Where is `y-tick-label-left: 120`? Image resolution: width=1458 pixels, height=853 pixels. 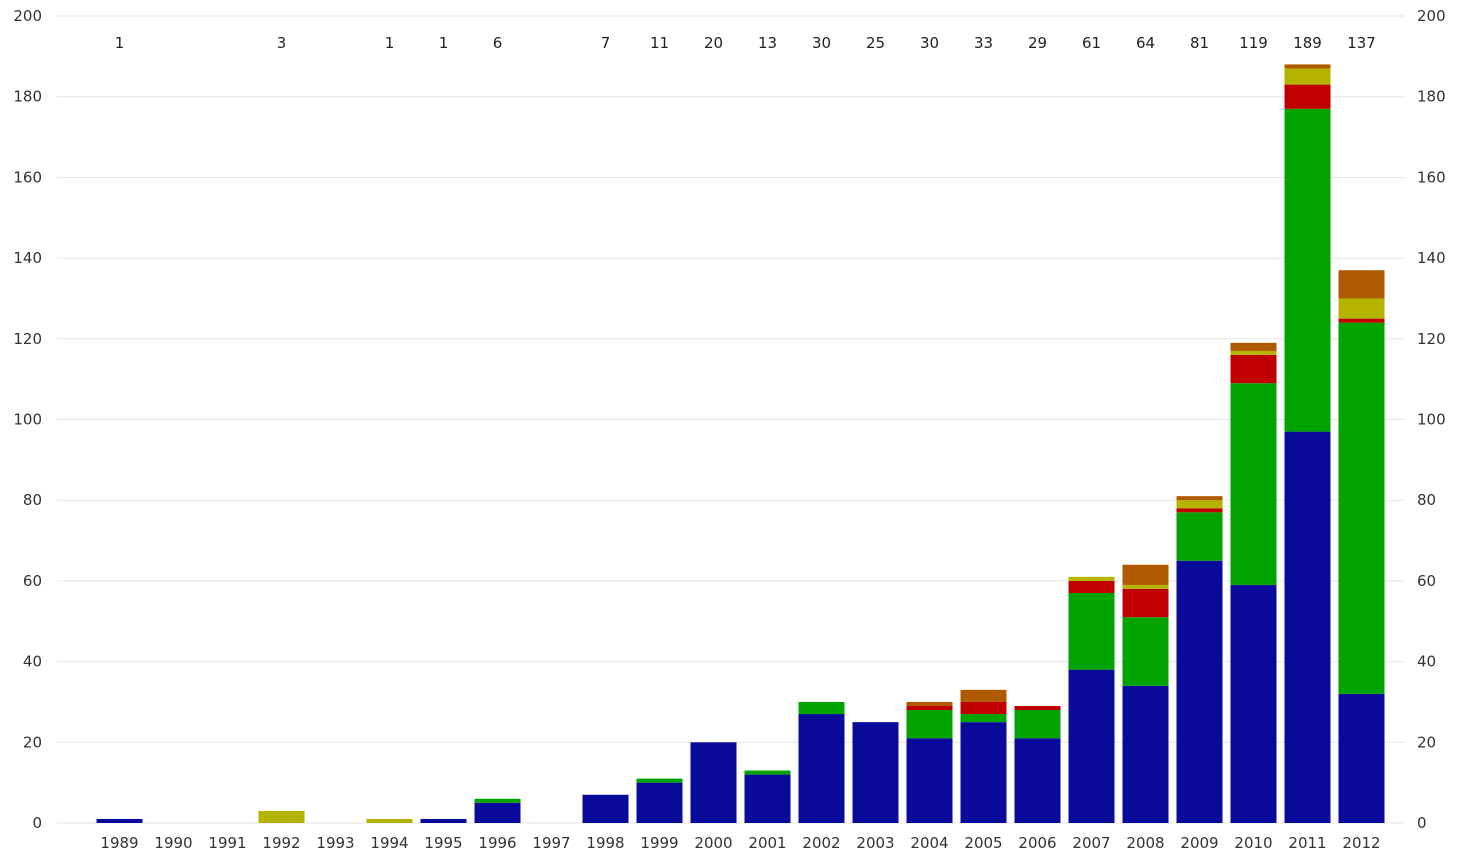 y-tick-label-left: 120 is located at coordinates (27, 339).